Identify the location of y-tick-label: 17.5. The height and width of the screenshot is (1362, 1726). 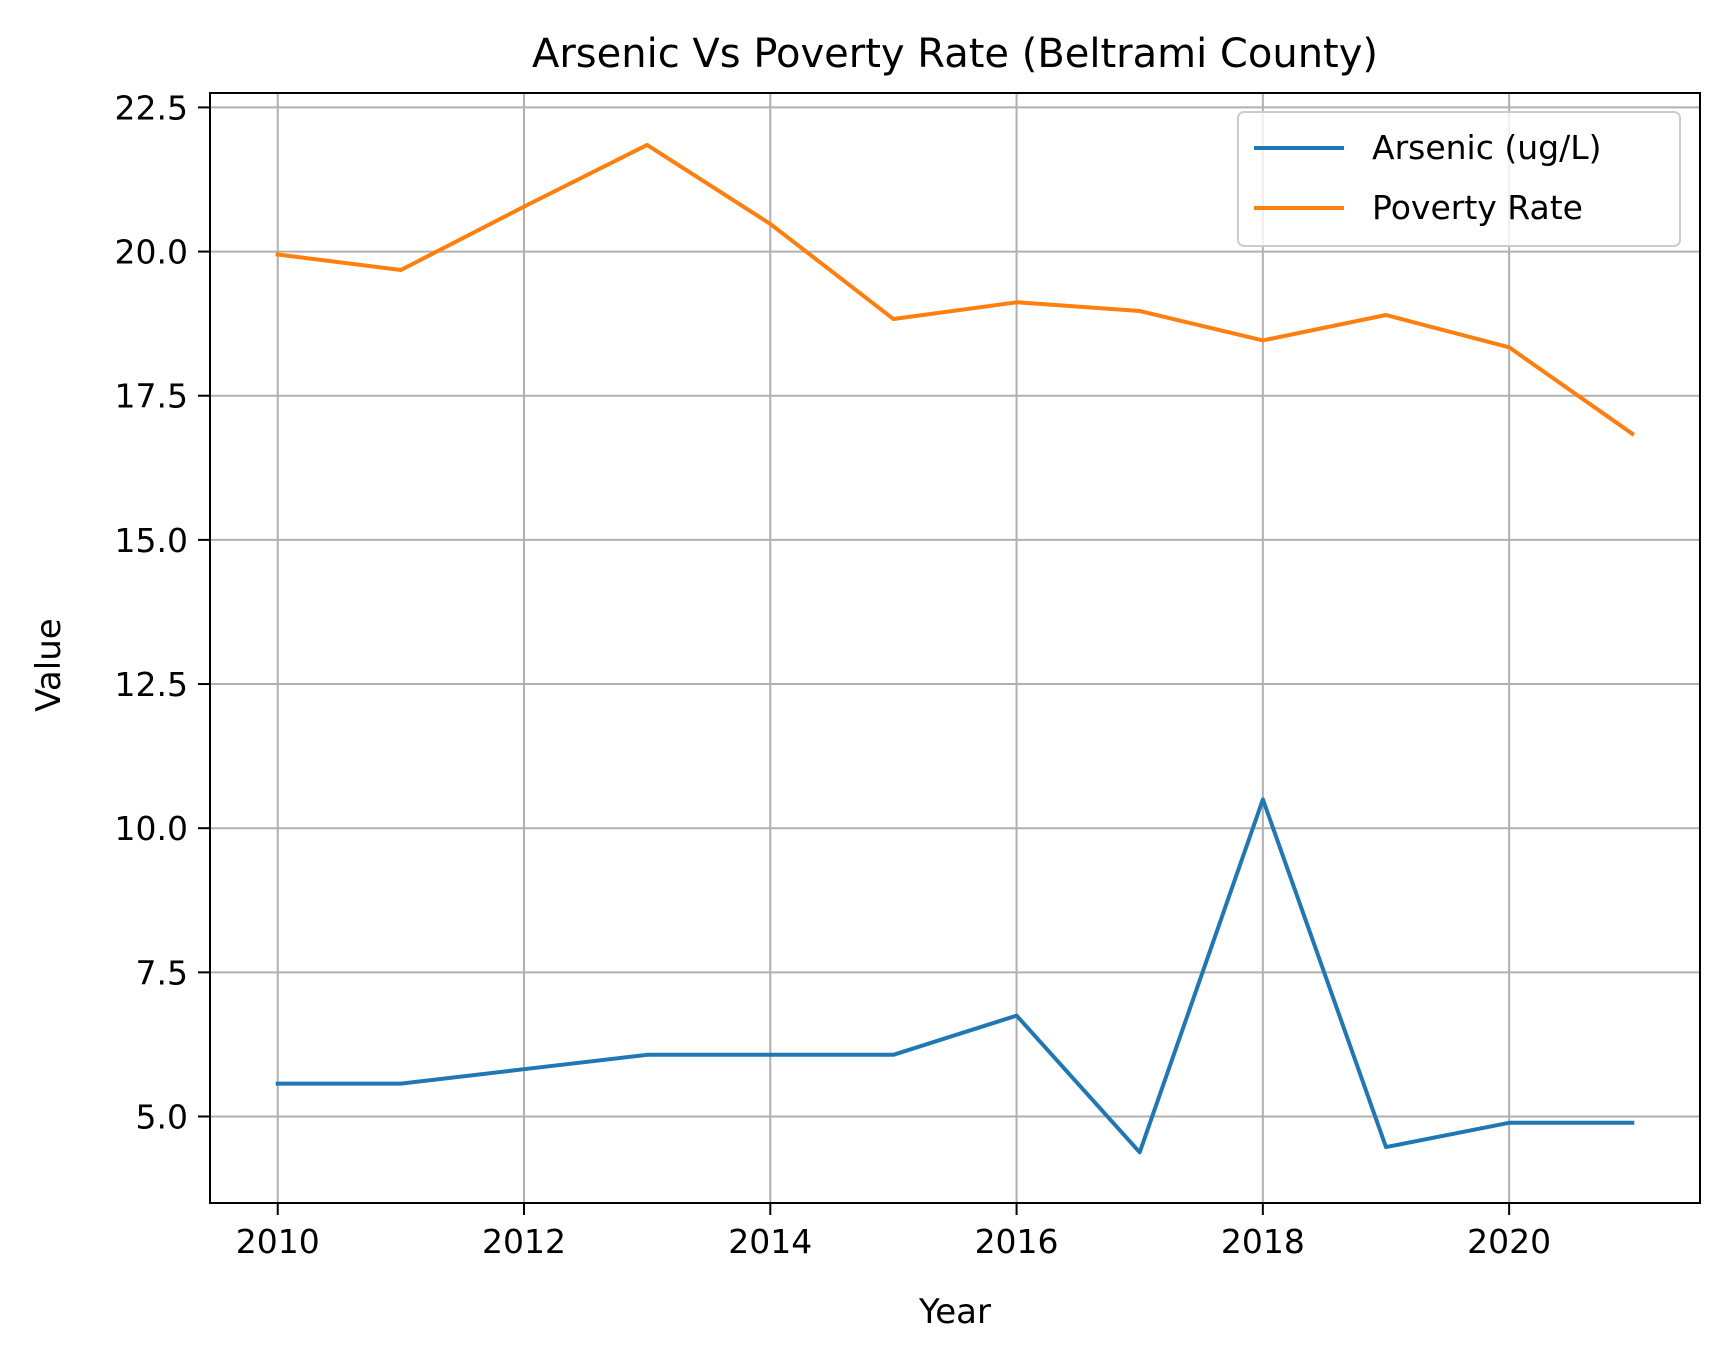
(151, 396).